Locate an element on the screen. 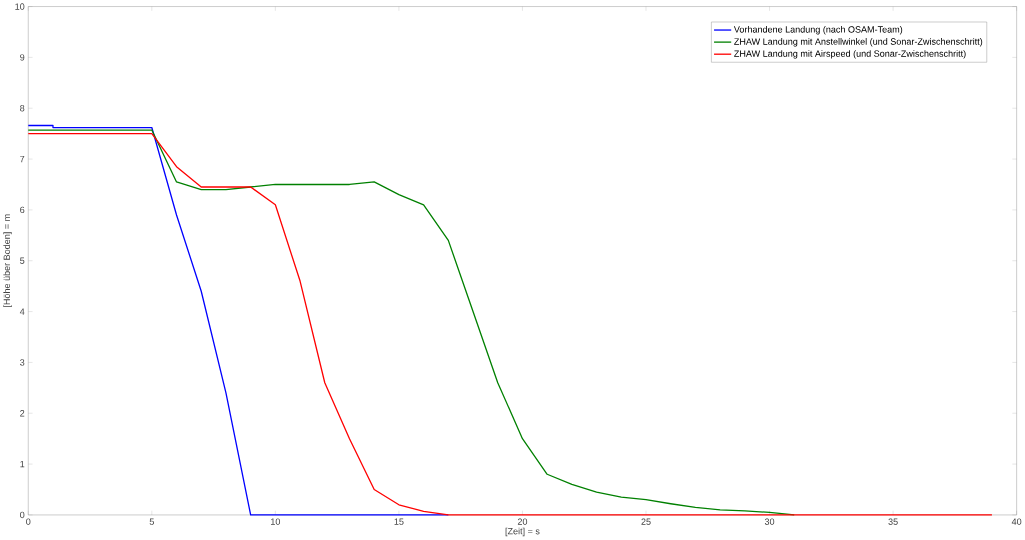 The width and height of the screenshot is (1025, 540). y-tick-label: 2 is located at coordinates (22, 413).